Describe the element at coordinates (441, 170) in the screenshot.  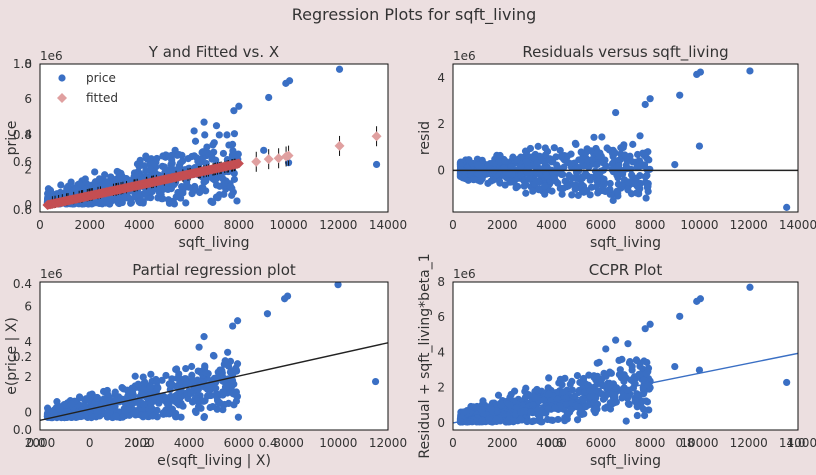
I see `y-tick-label: 0` at that location.